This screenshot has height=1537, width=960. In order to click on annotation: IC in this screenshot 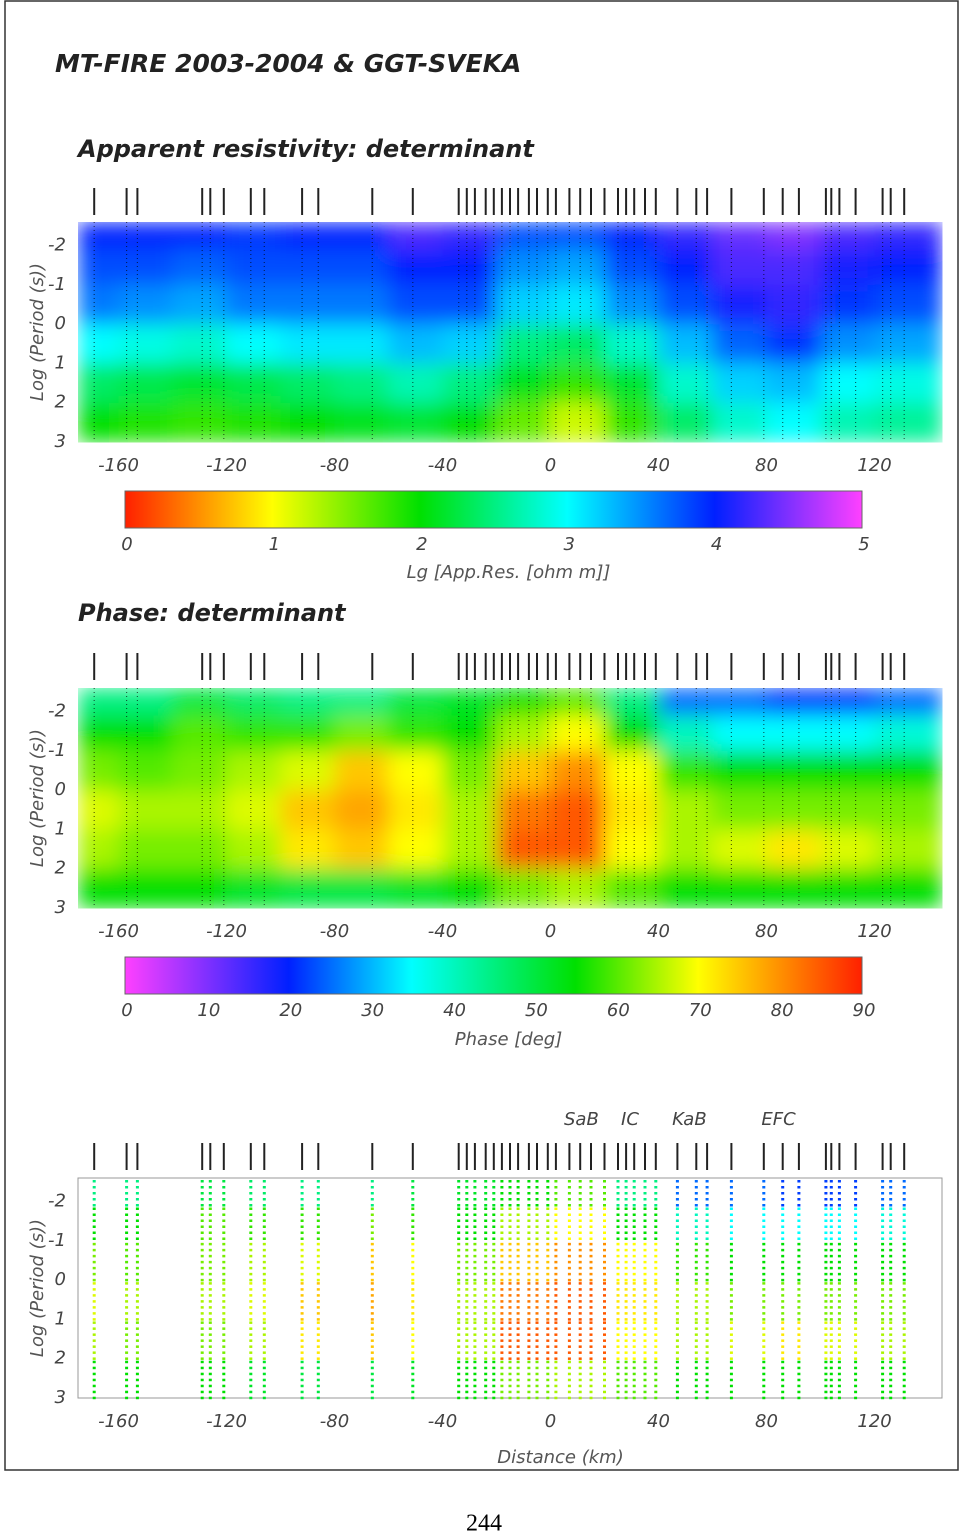, I will do `click(630, 1119)`.